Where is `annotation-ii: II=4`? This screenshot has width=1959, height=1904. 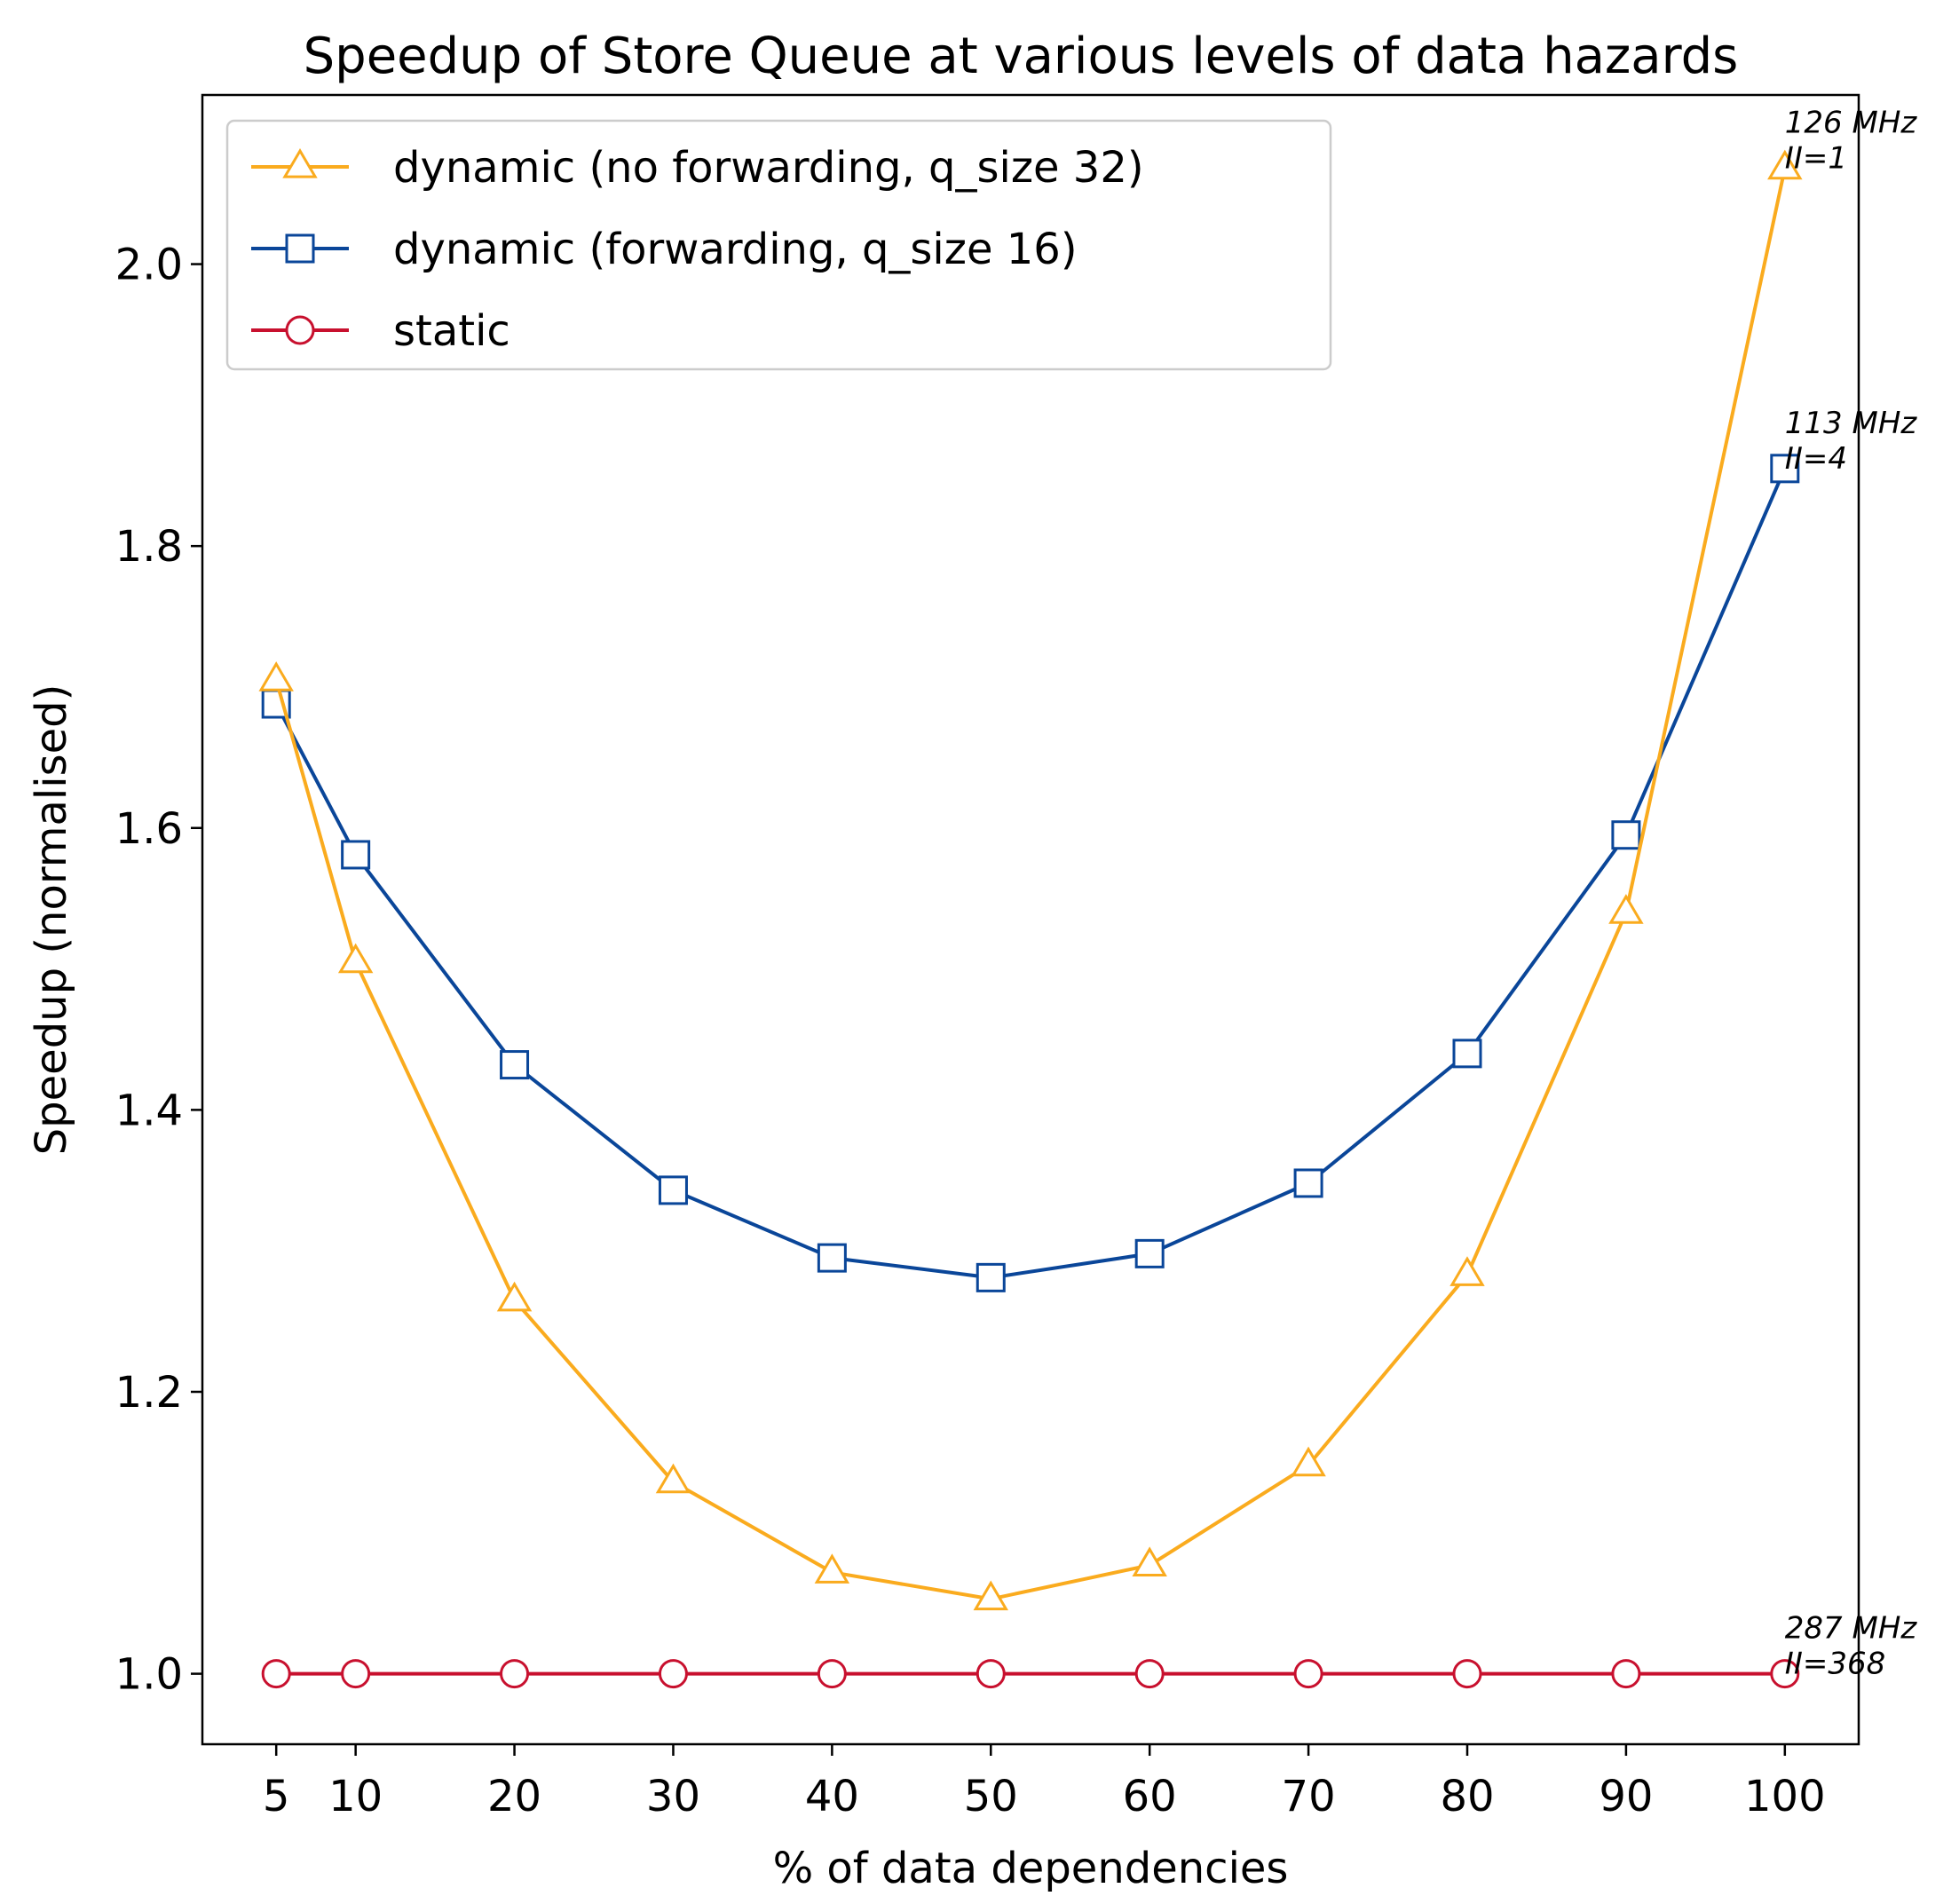 annotation-ii: II=4 is located at coordinates (1816, 459).